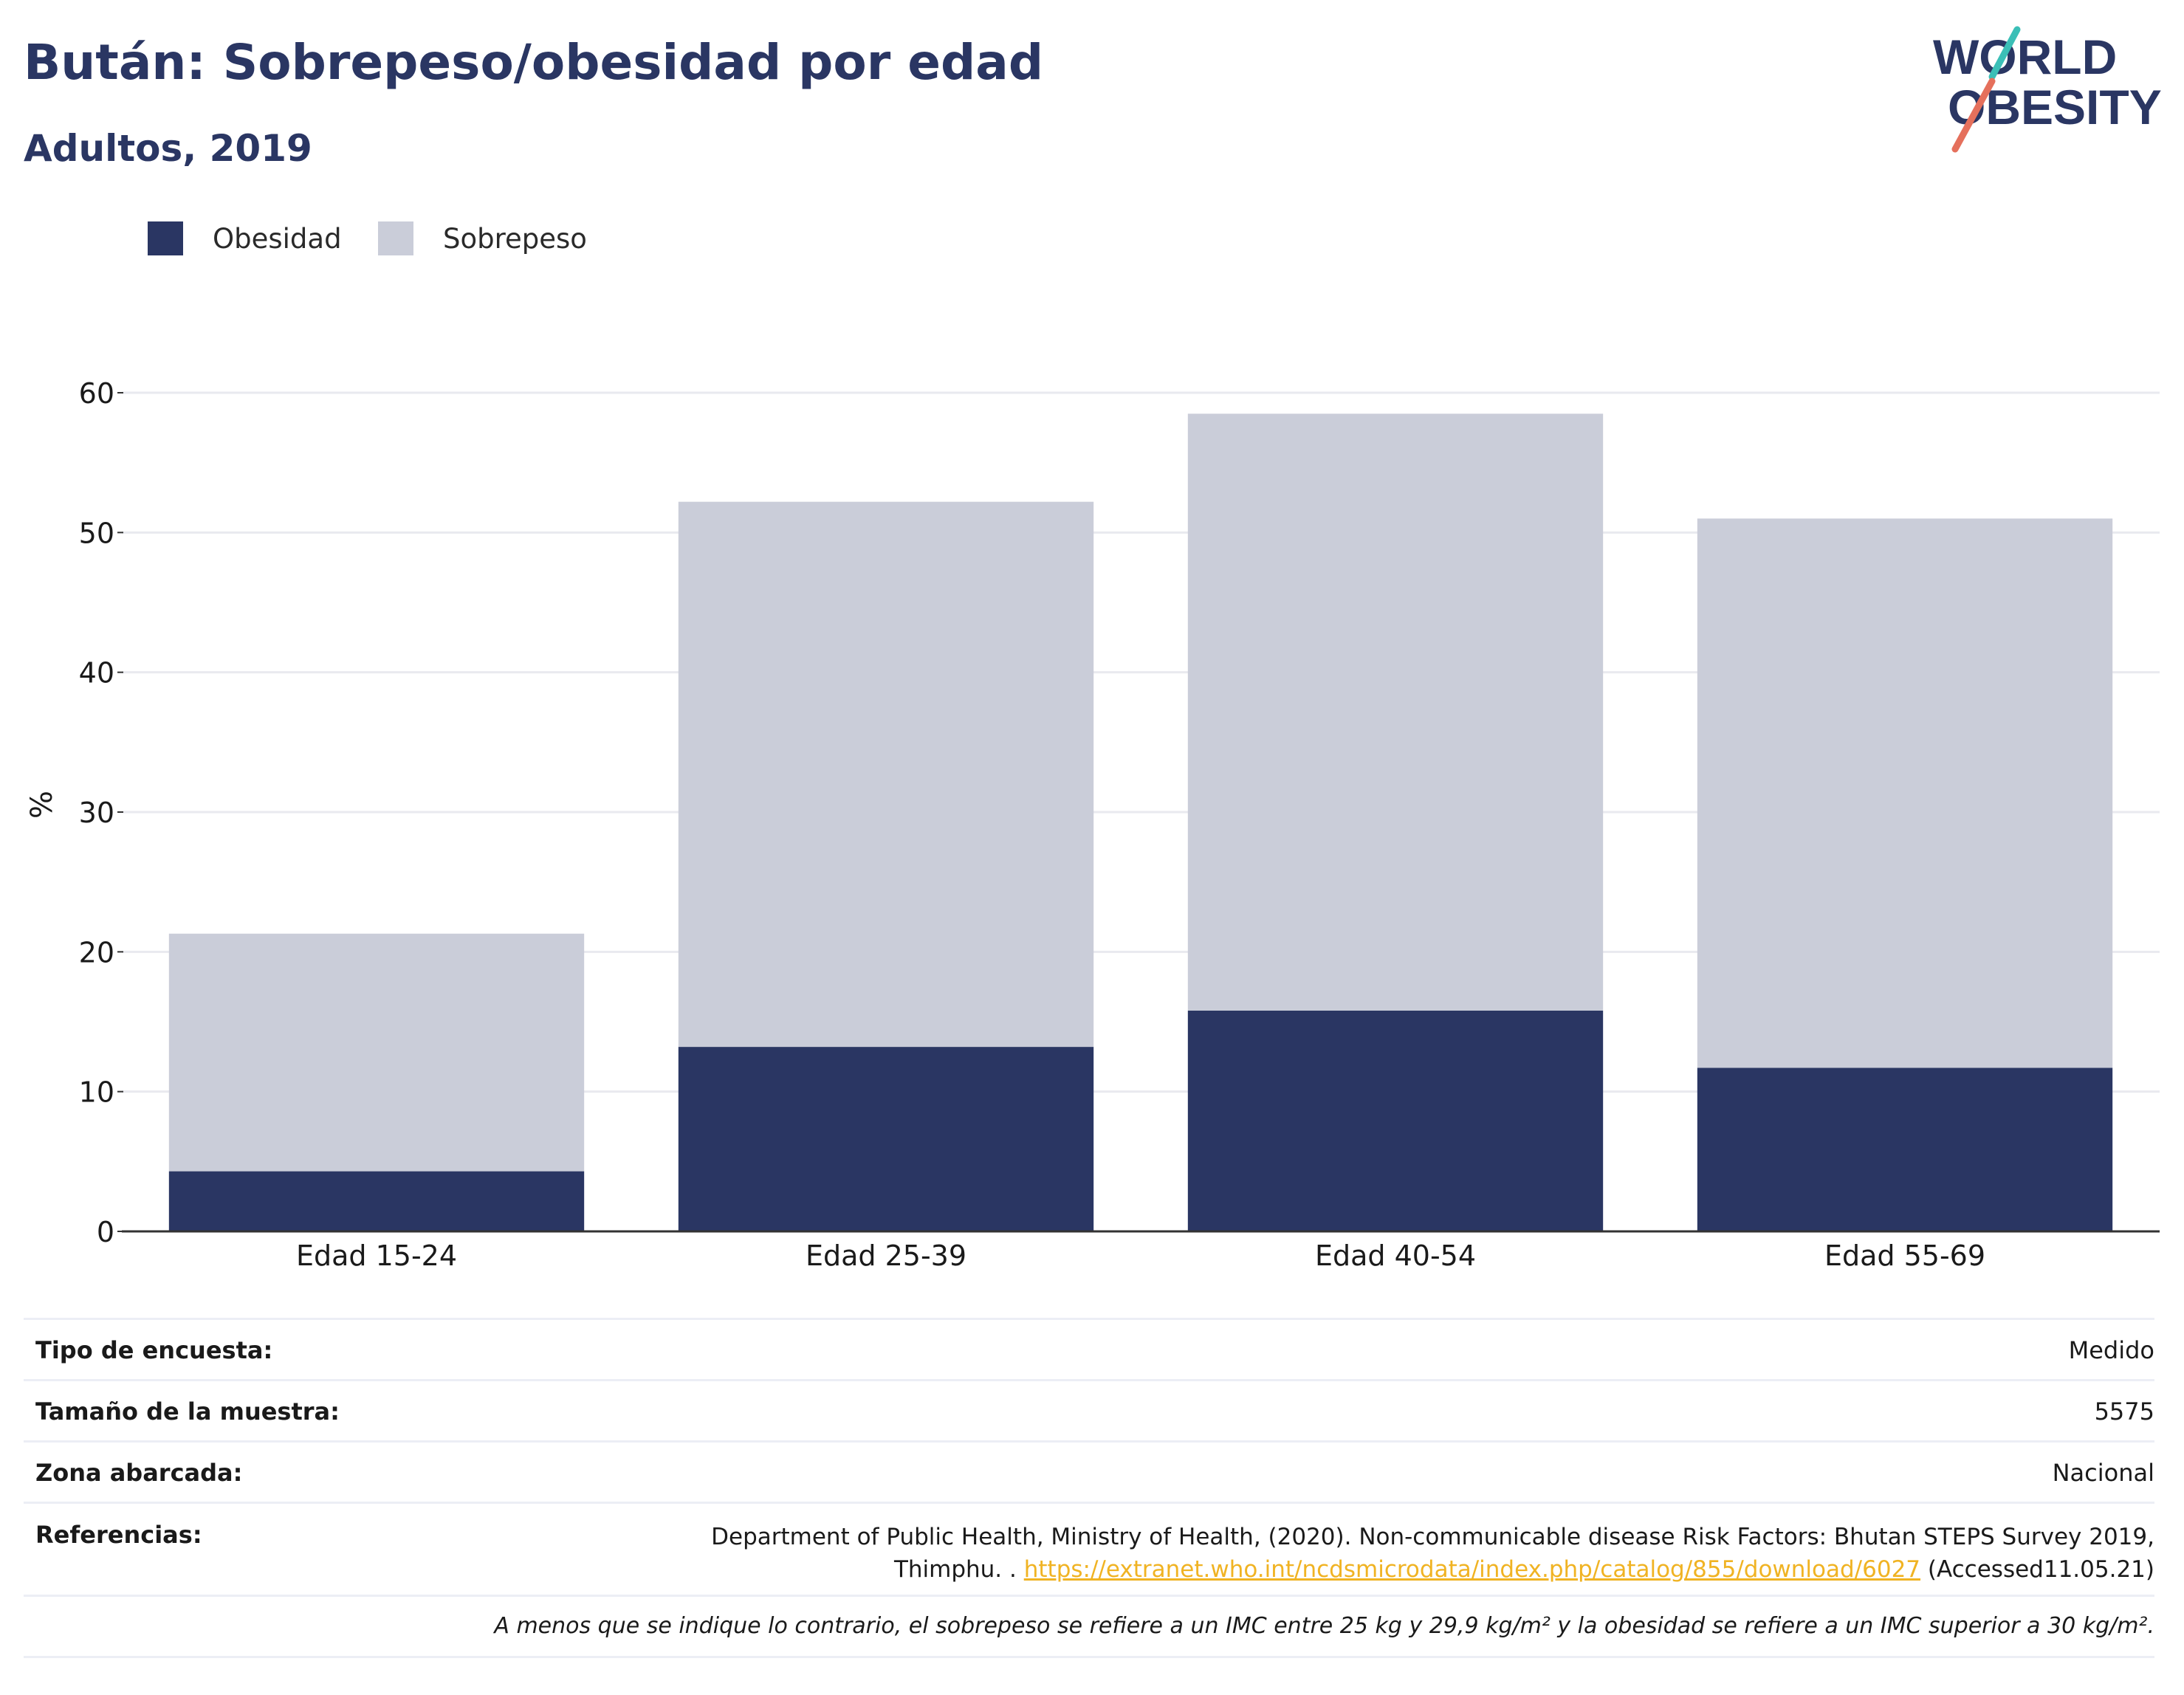  I want to click on world-obesity-logo: WORLD OBESITY, so click(2048, 89).